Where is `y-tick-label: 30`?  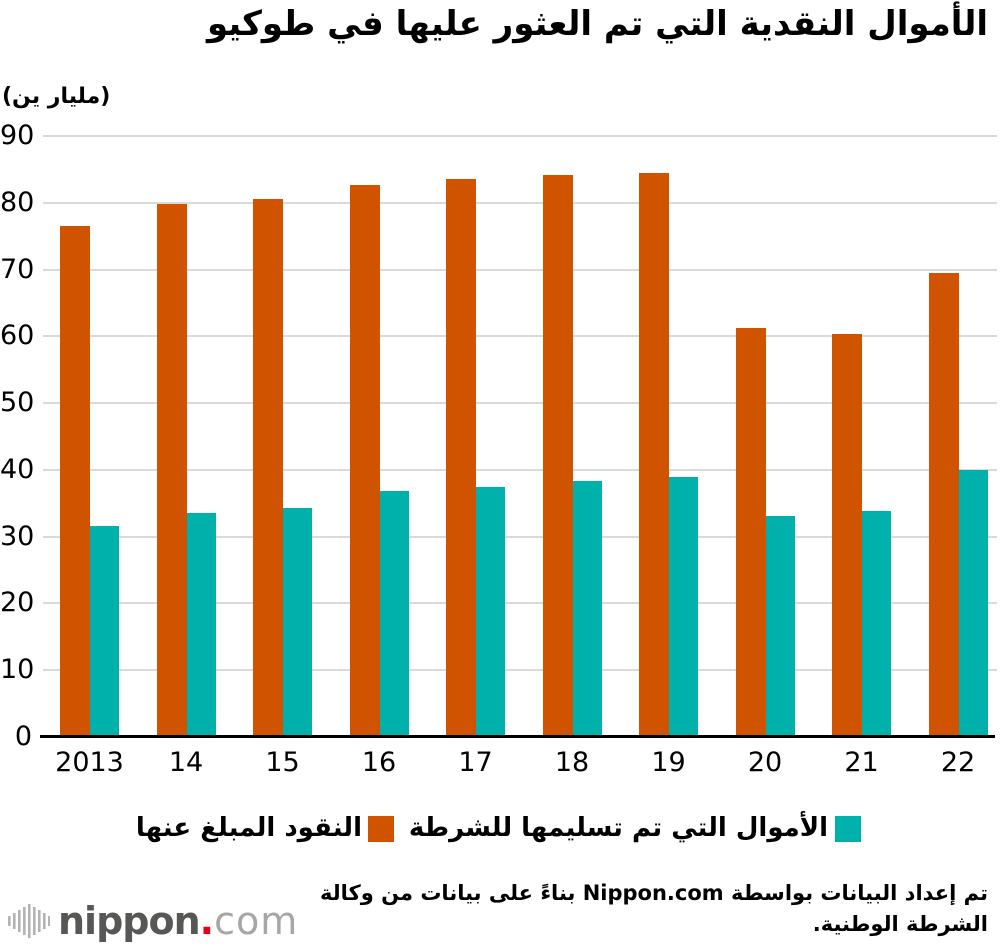
y-tick-label: 30 is located at coordinates (17, 536).